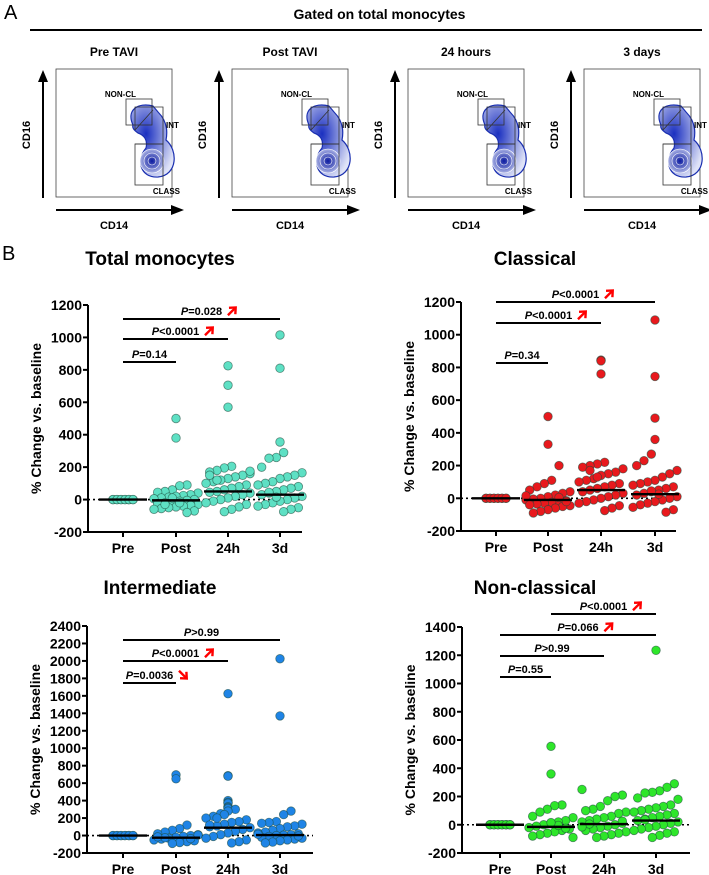  I want to click on p-value: =0.066, so click(582, 628).